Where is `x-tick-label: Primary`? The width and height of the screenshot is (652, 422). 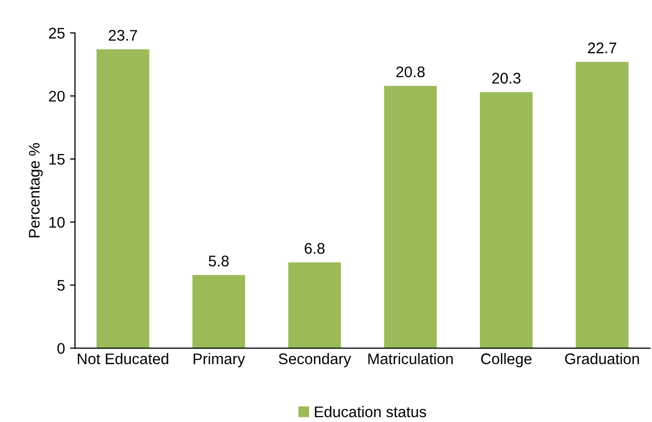
x-tick-label: Primary is located at coordinates (220, 360).